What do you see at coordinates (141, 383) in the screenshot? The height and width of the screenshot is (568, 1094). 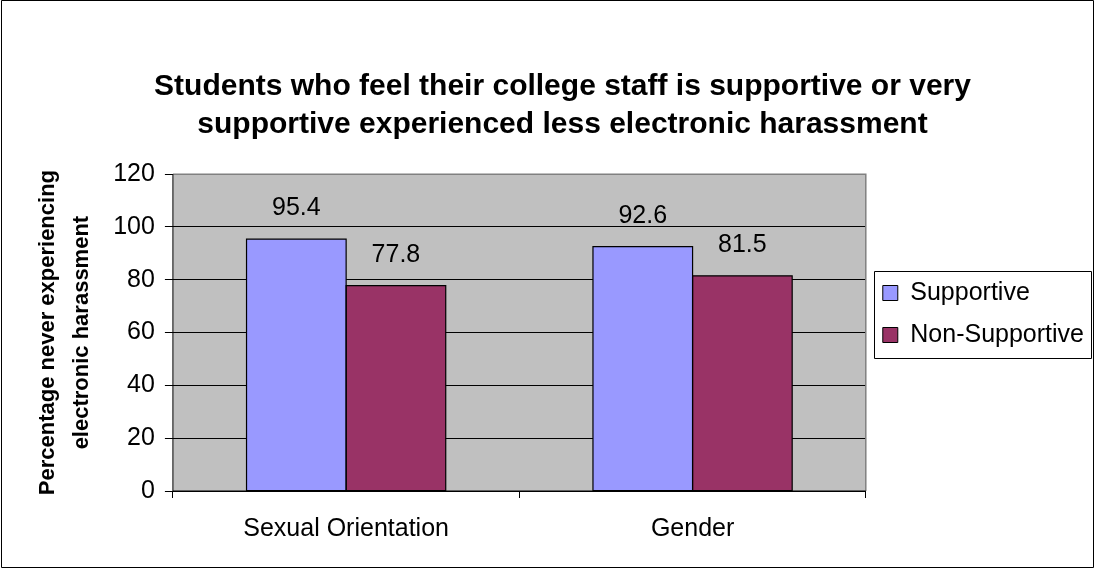 I see `y-tick-label: 40` at bounding box center [141, 383].